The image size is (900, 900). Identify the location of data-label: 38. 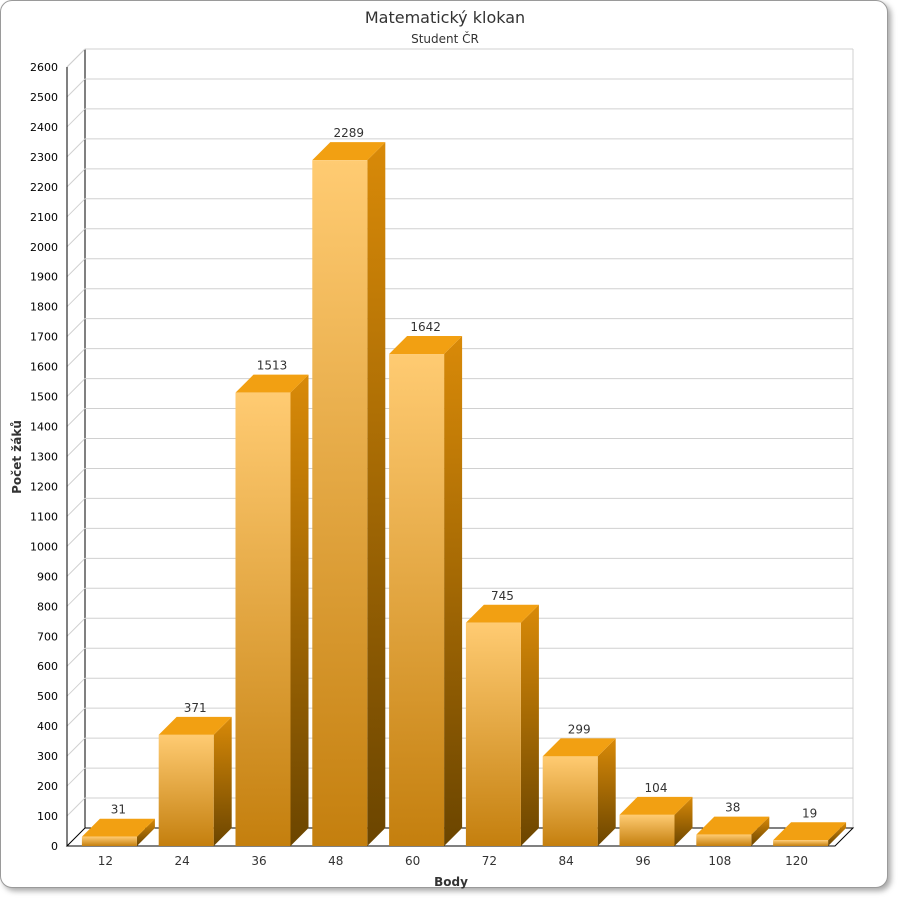
(732, 808).